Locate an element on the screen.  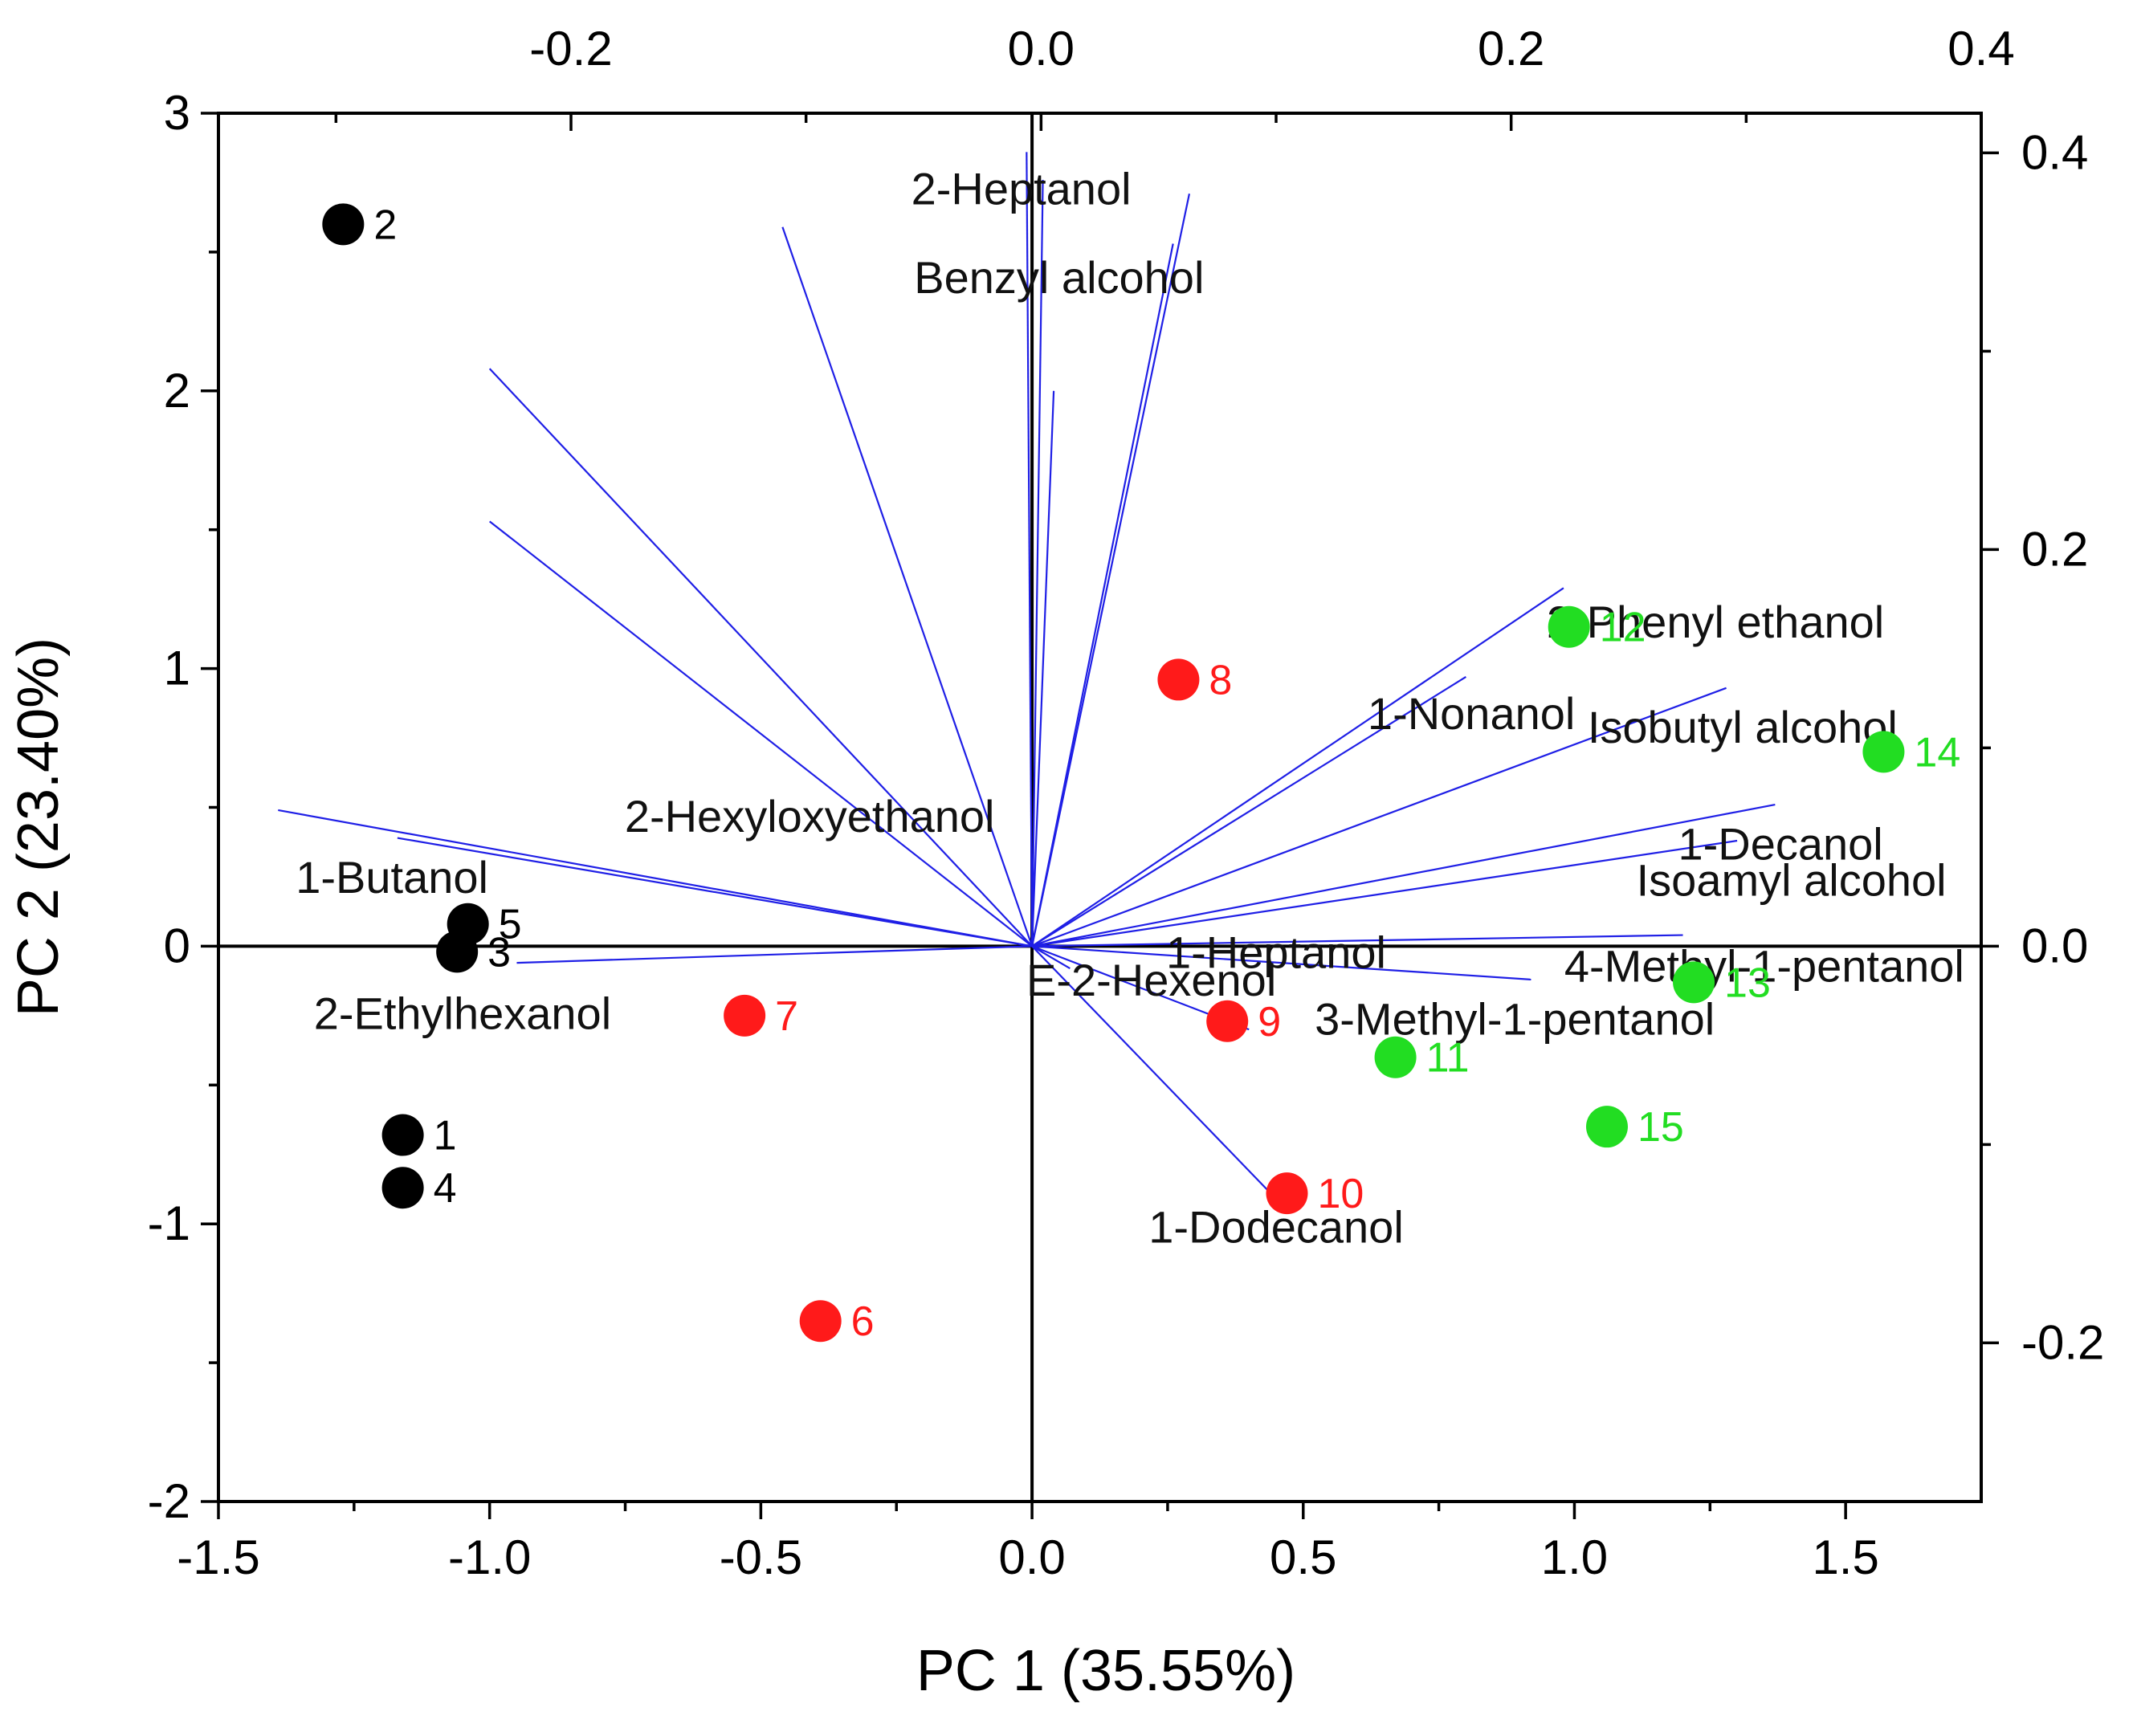
variable-label: 2-Heptanol is located at coordinates (1022, 188).